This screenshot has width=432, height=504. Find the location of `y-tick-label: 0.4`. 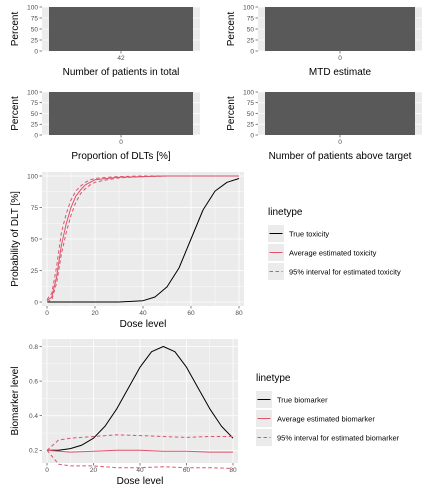

y-tick-label: 0.4 is located at coordinates (33, 416).